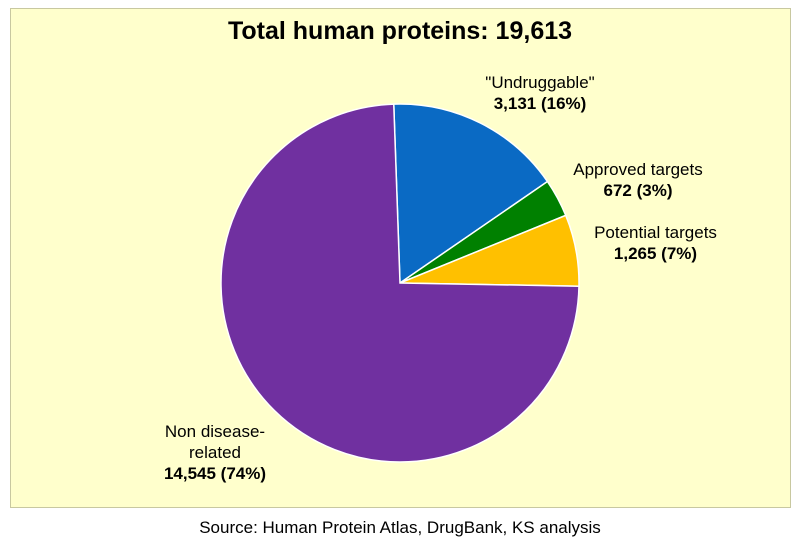 The width and height of the screenshot is (800, 551). Describe the element at coordinates (655, 232) in the screenshot. I see `label-potential-targets-name: Potential targets` at that location.